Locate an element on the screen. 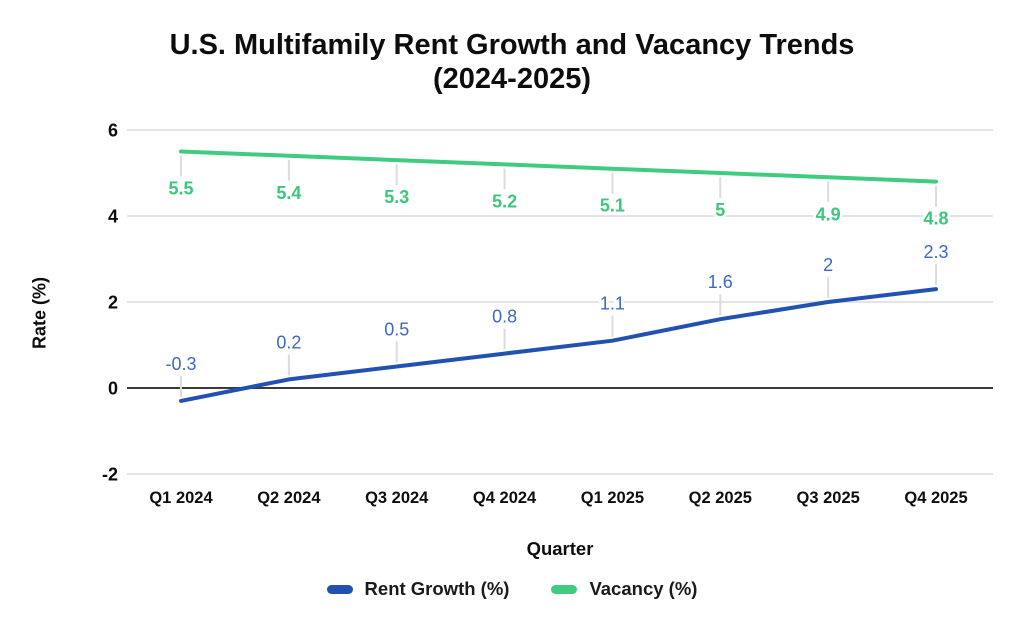 The width and height of the screenshot is (1024, 633). data-label: 5.5 is located at coordinates (180, 189).